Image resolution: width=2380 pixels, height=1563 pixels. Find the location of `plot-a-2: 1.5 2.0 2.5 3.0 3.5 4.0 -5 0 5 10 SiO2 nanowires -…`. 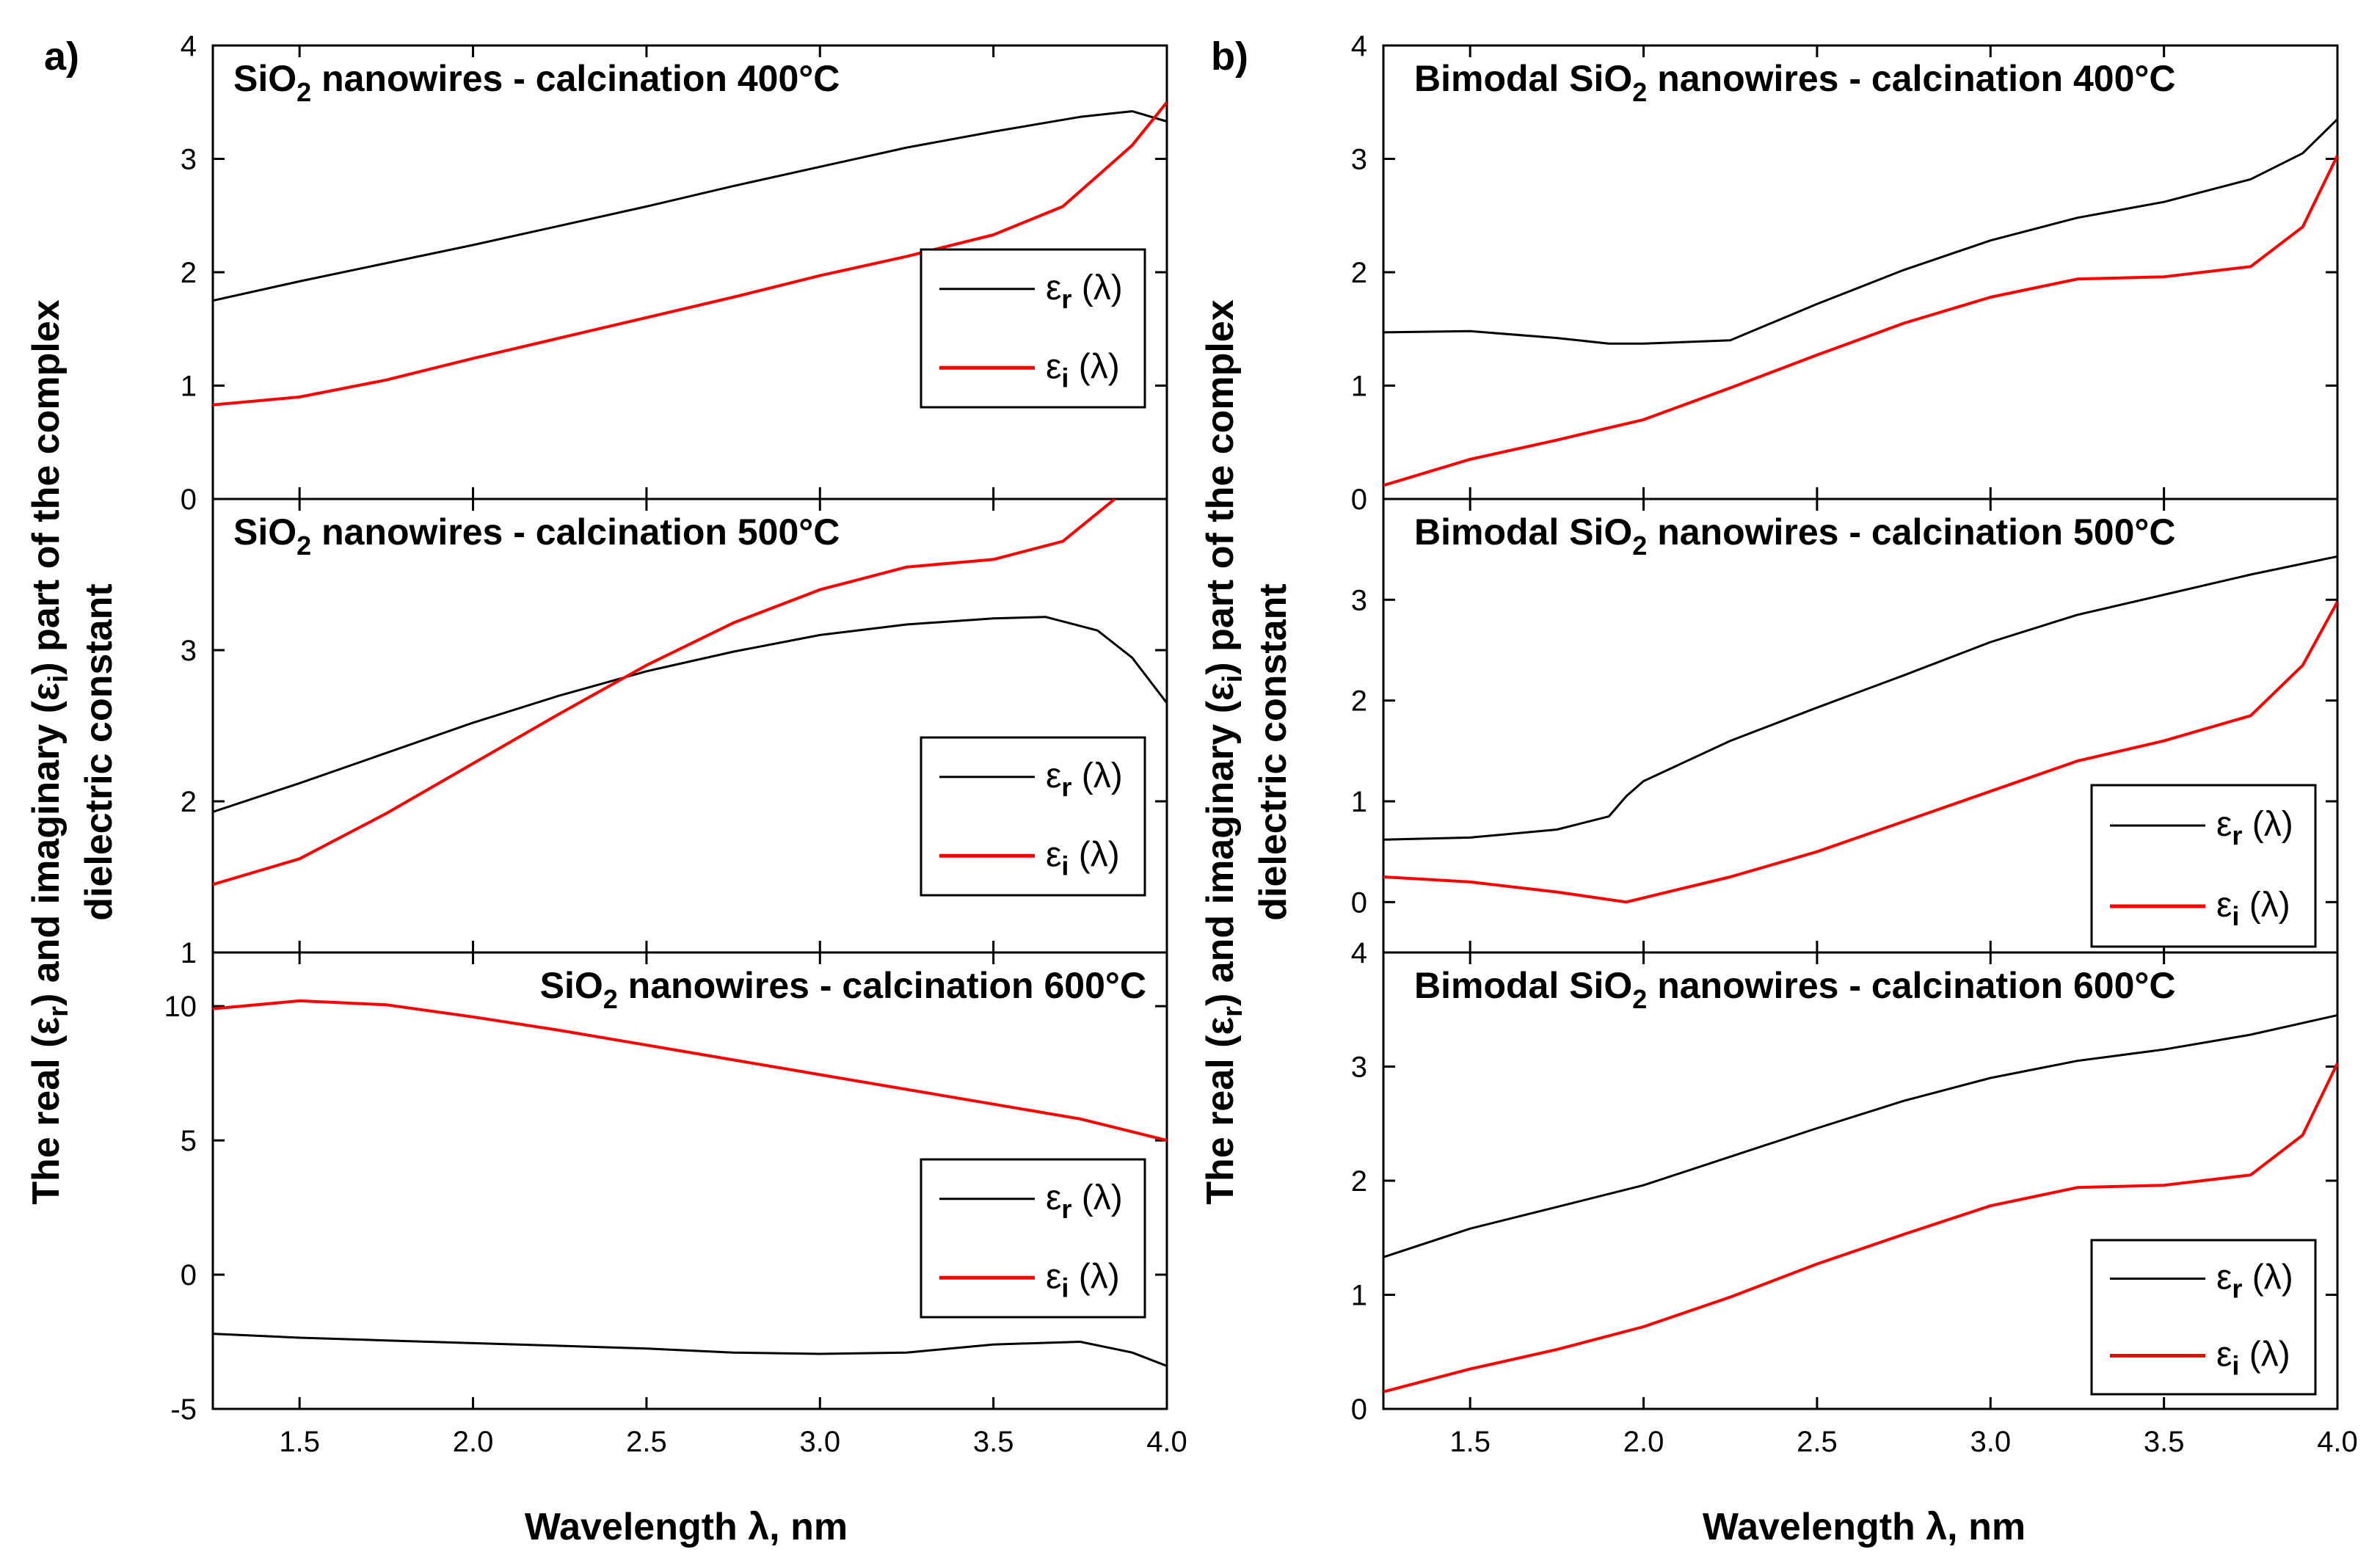

plot-a-2: 1.5 2.0 2.5 3.0 3.5 4.0 -5 0 5 10 SiO2 nanowires -… is located at coordinates (675, 1205).